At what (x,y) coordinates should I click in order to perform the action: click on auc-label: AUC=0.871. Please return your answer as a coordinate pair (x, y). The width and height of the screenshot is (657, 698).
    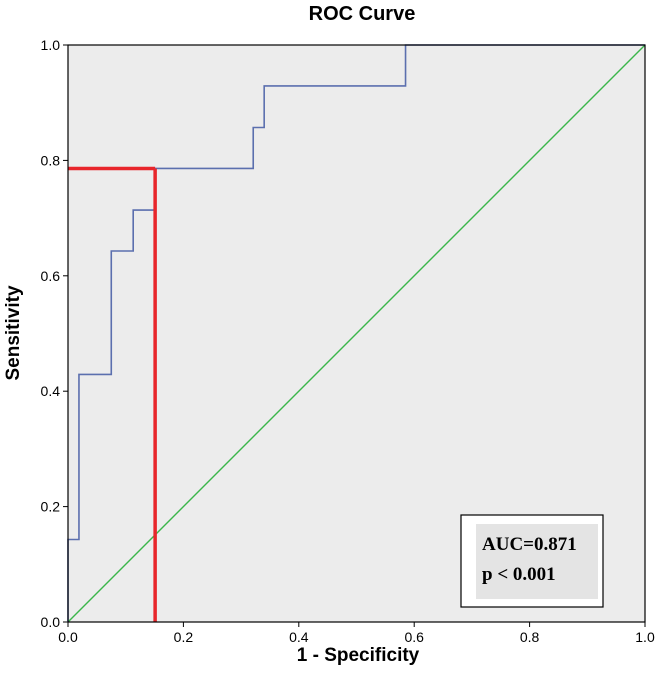
    Looking at the image, I should click on (529, 544).